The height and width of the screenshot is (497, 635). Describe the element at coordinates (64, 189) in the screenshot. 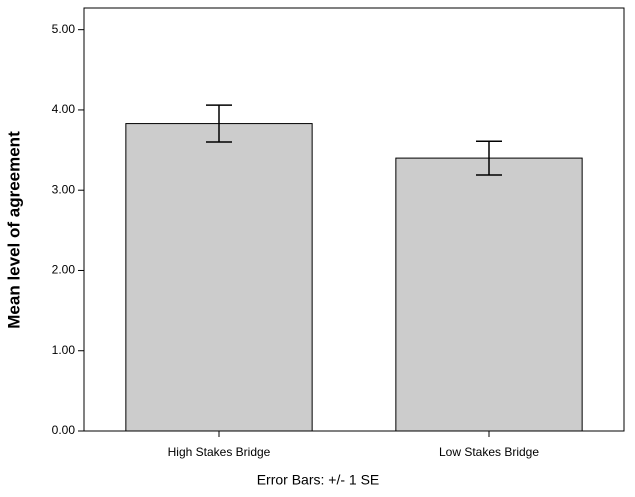

I see `y-tick-label: 3.00` at that location.